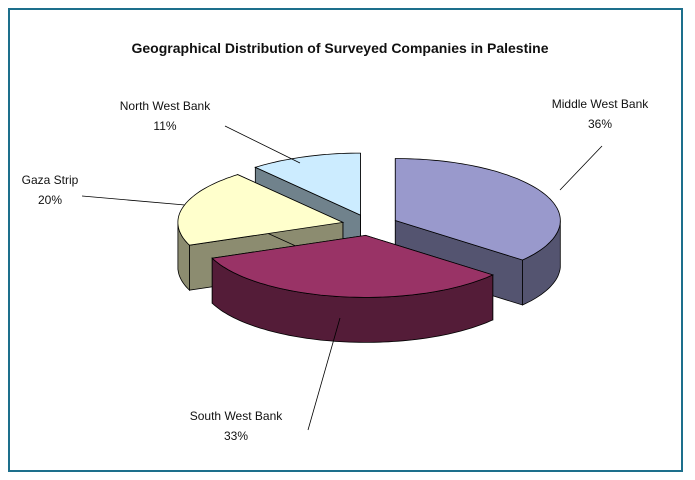 The width and height of the screenshot is (695, 480). What do you see at coordinates (600, 104) in the screenshot?
I see `data-label-name: Middle West Bank` at bounding box center [600, 104].